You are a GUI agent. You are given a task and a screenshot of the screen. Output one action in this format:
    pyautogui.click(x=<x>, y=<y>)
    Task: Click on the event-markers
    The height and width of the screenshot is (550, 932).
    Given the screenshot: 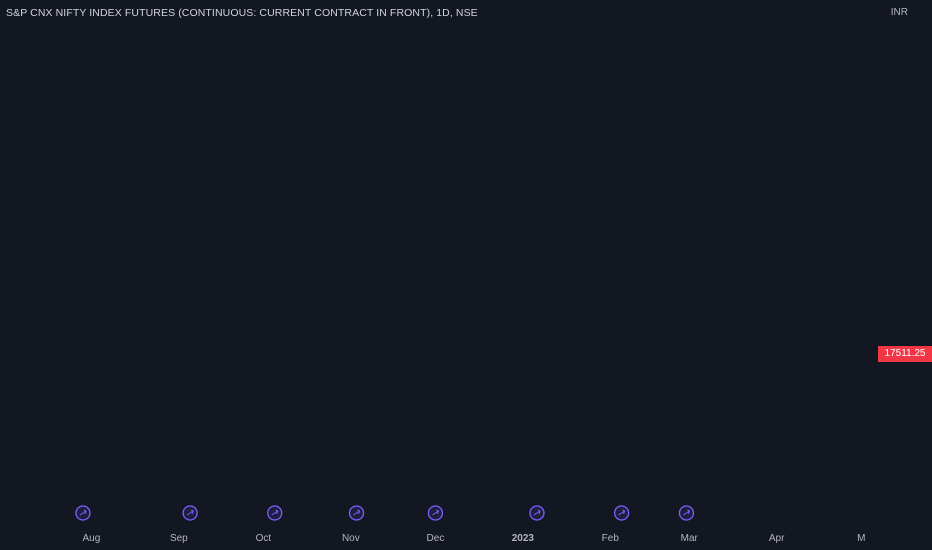 What is the action you would take?
    pyautogui.click(x=385, y=513)
    